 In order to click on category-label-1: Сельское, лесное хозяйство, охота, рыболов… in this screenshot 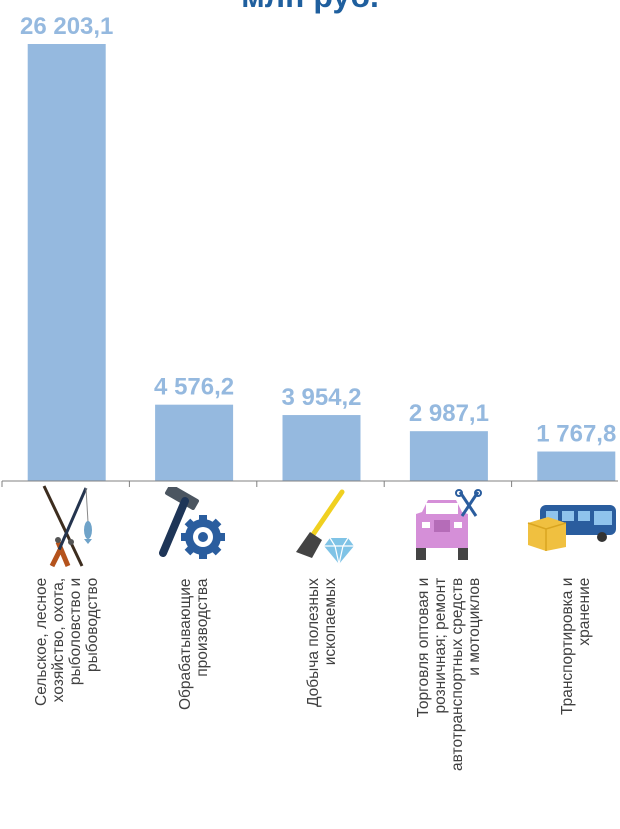, I will do `click(67, 642)`.